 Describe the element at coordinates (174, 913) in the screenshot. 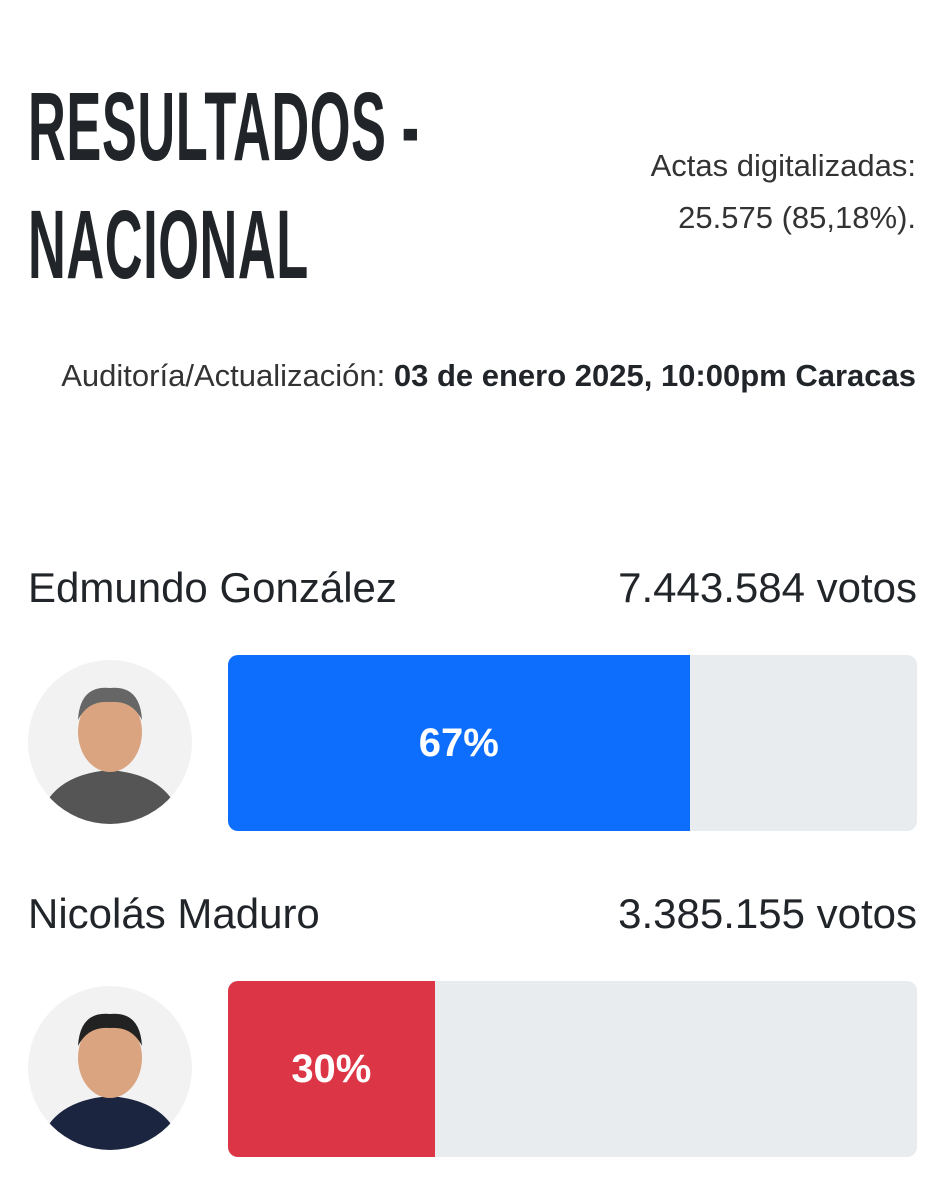

I see `candidate-name: Nicolás Maduro` at that location.